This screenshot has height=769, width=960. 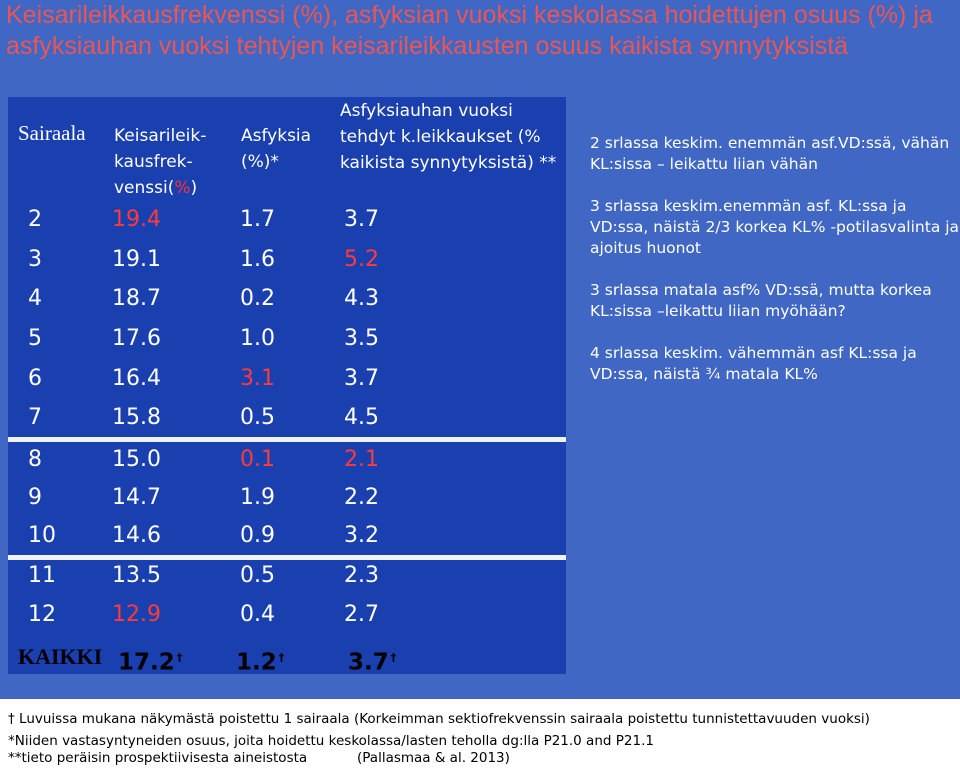 What do you see at coordinates (361, 614) in the screenshot?
I see `cell-auha: 2.7` at bounding box center [361, 614].